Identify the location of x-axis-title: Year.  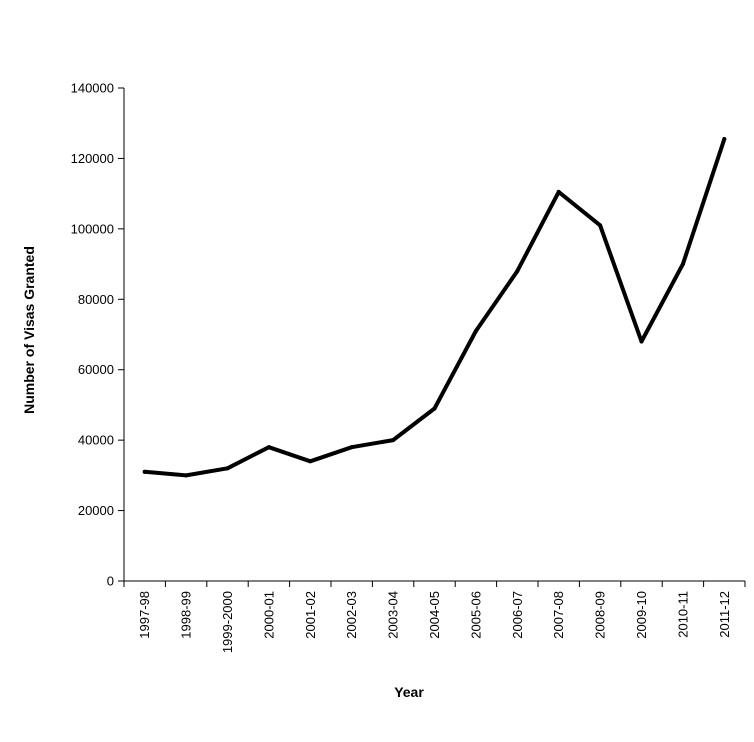
(409, 692).